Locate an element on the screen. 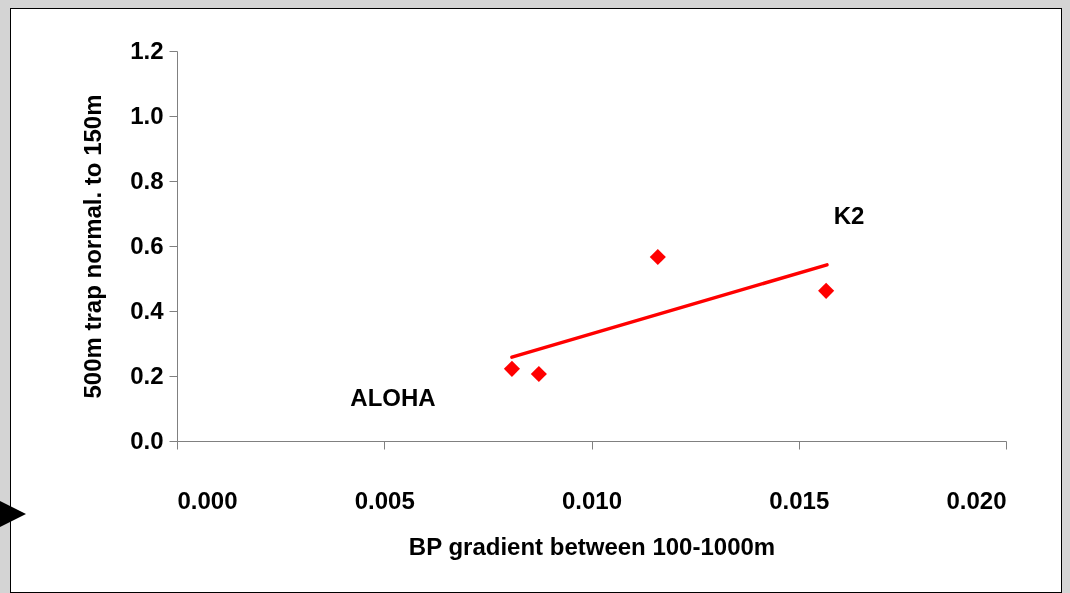  x-tick-label: 0.015 is located at coordinates (799, 500).